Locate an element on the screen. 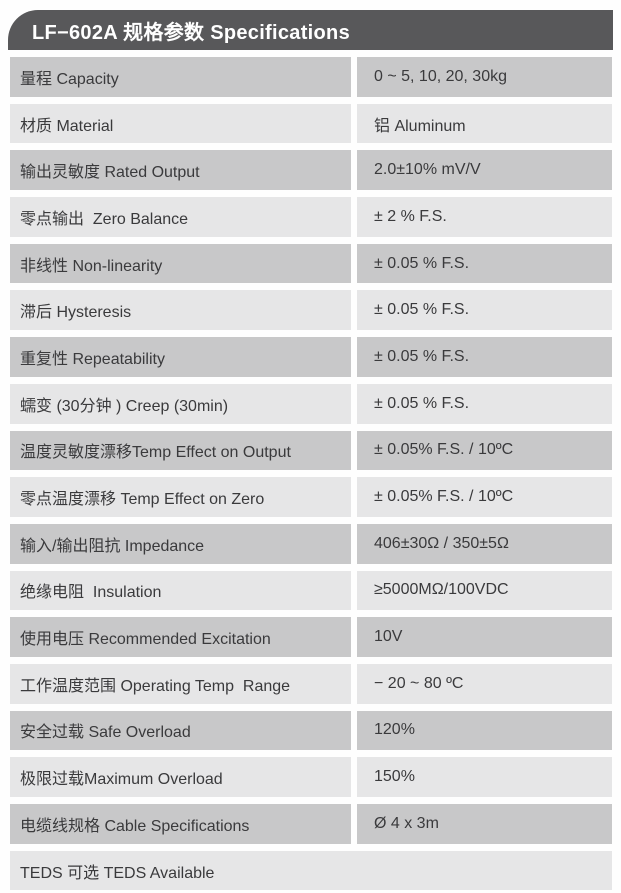 This screenshot has height=893, width=621. spec-row: 量程 Capacity 0 ~ 5, 10, 20, 30kg is located at coordinates (311, 77).